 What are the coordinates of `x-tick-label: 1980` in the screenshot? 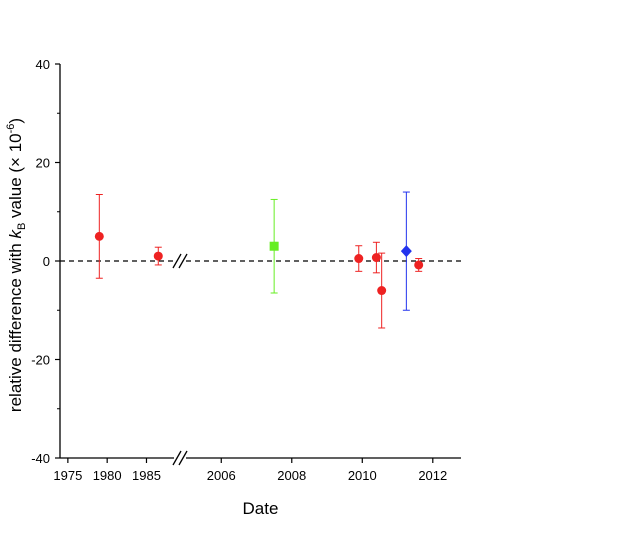 It's located at (107, 475).